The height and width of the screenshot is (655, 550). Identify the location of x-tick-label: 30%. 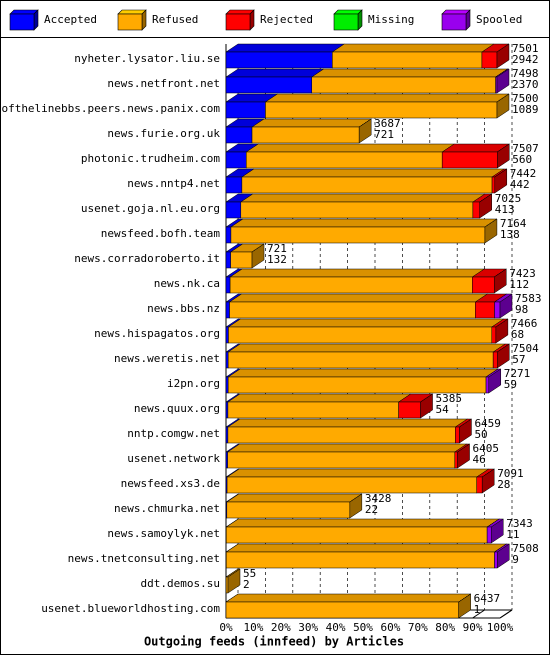
(308, 627).